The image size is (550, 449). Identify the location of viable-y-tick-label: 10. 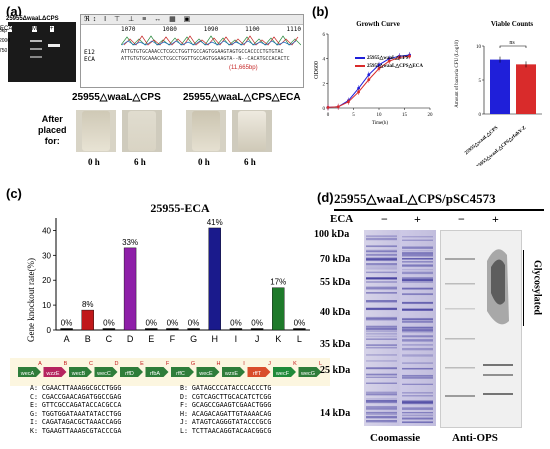
(479, 47).